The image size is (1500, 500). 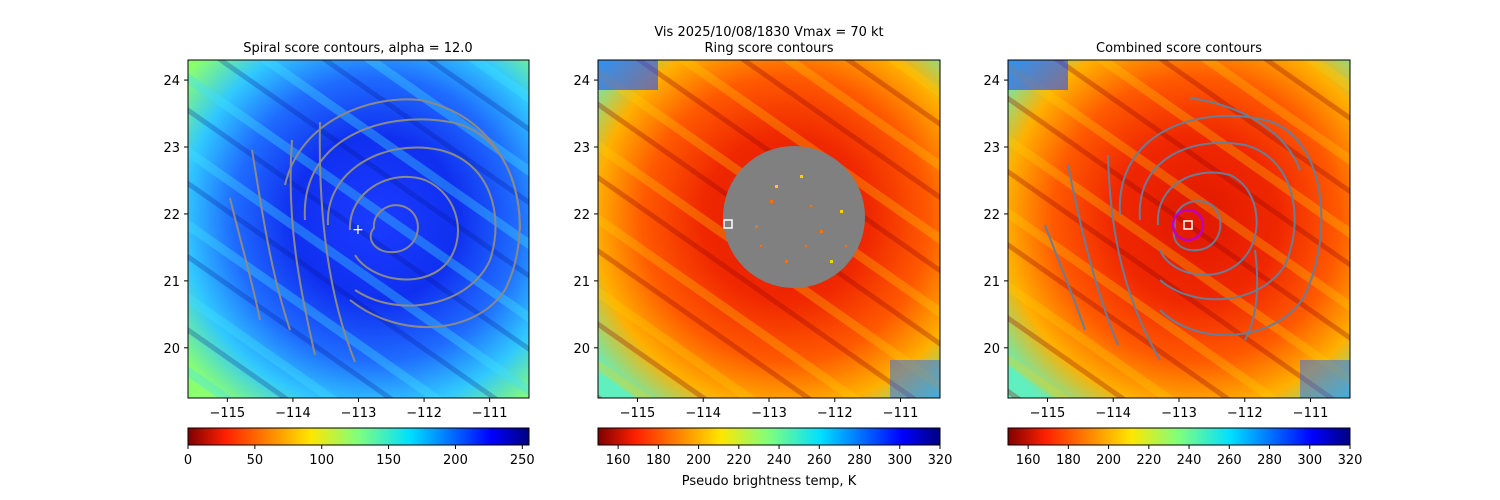 I want to click on masked-eye-region, so click(x=794, y=217).